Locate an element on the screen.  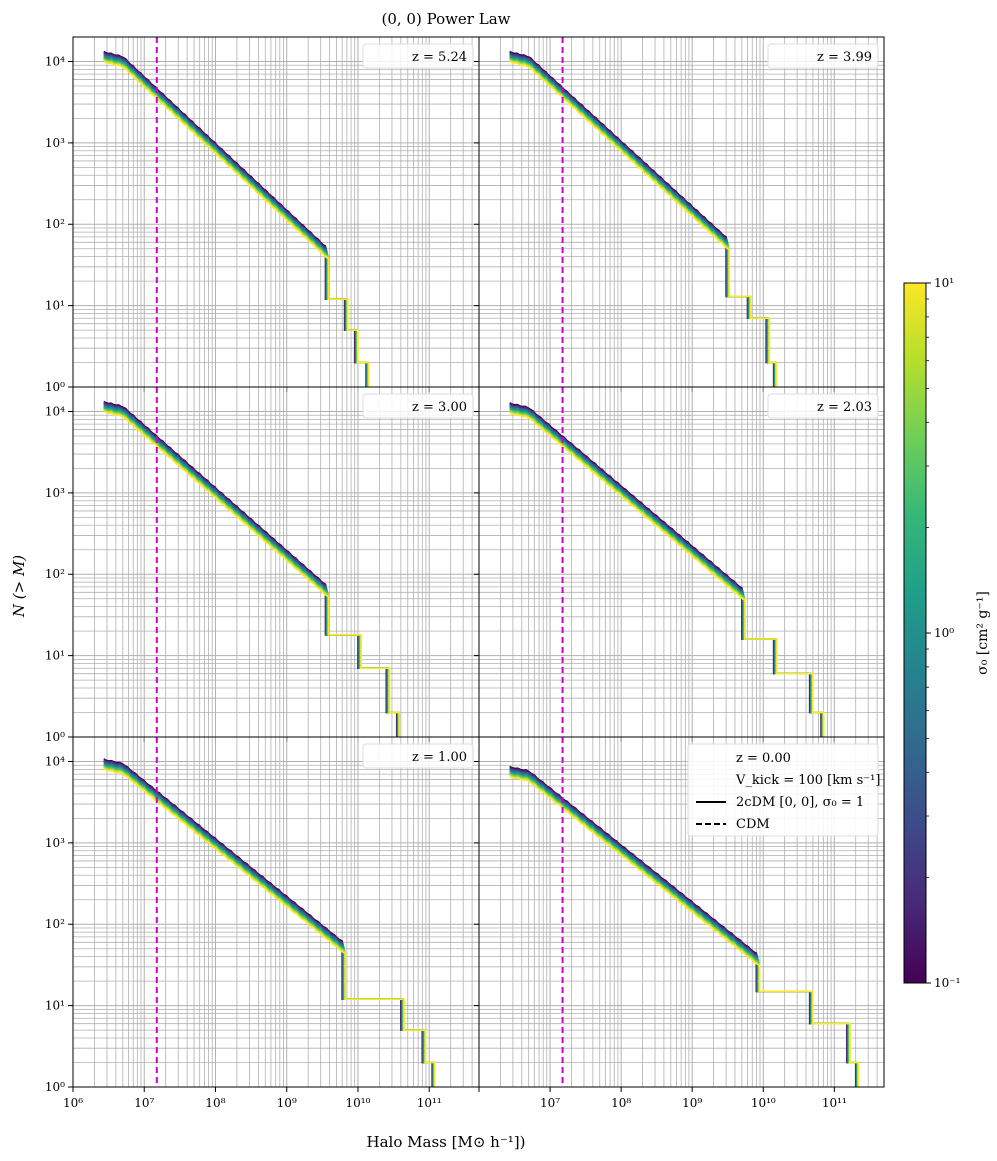
panel-2: z = 3.99 is located at coordinates (679, 214).